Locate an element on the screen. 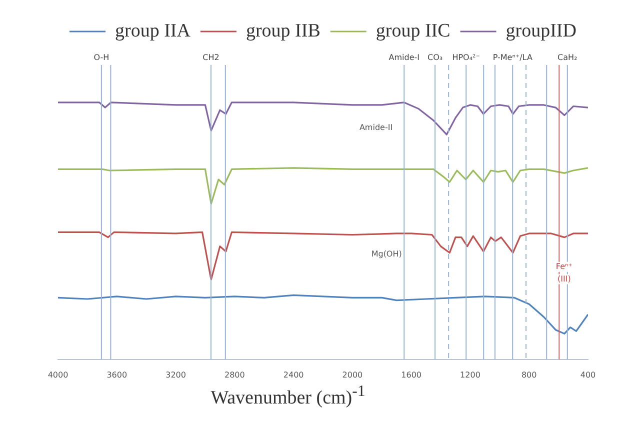 The height and width of the screenshot is (437, 636). x-tick-label: 1200 is located at coordinates (470, 375).